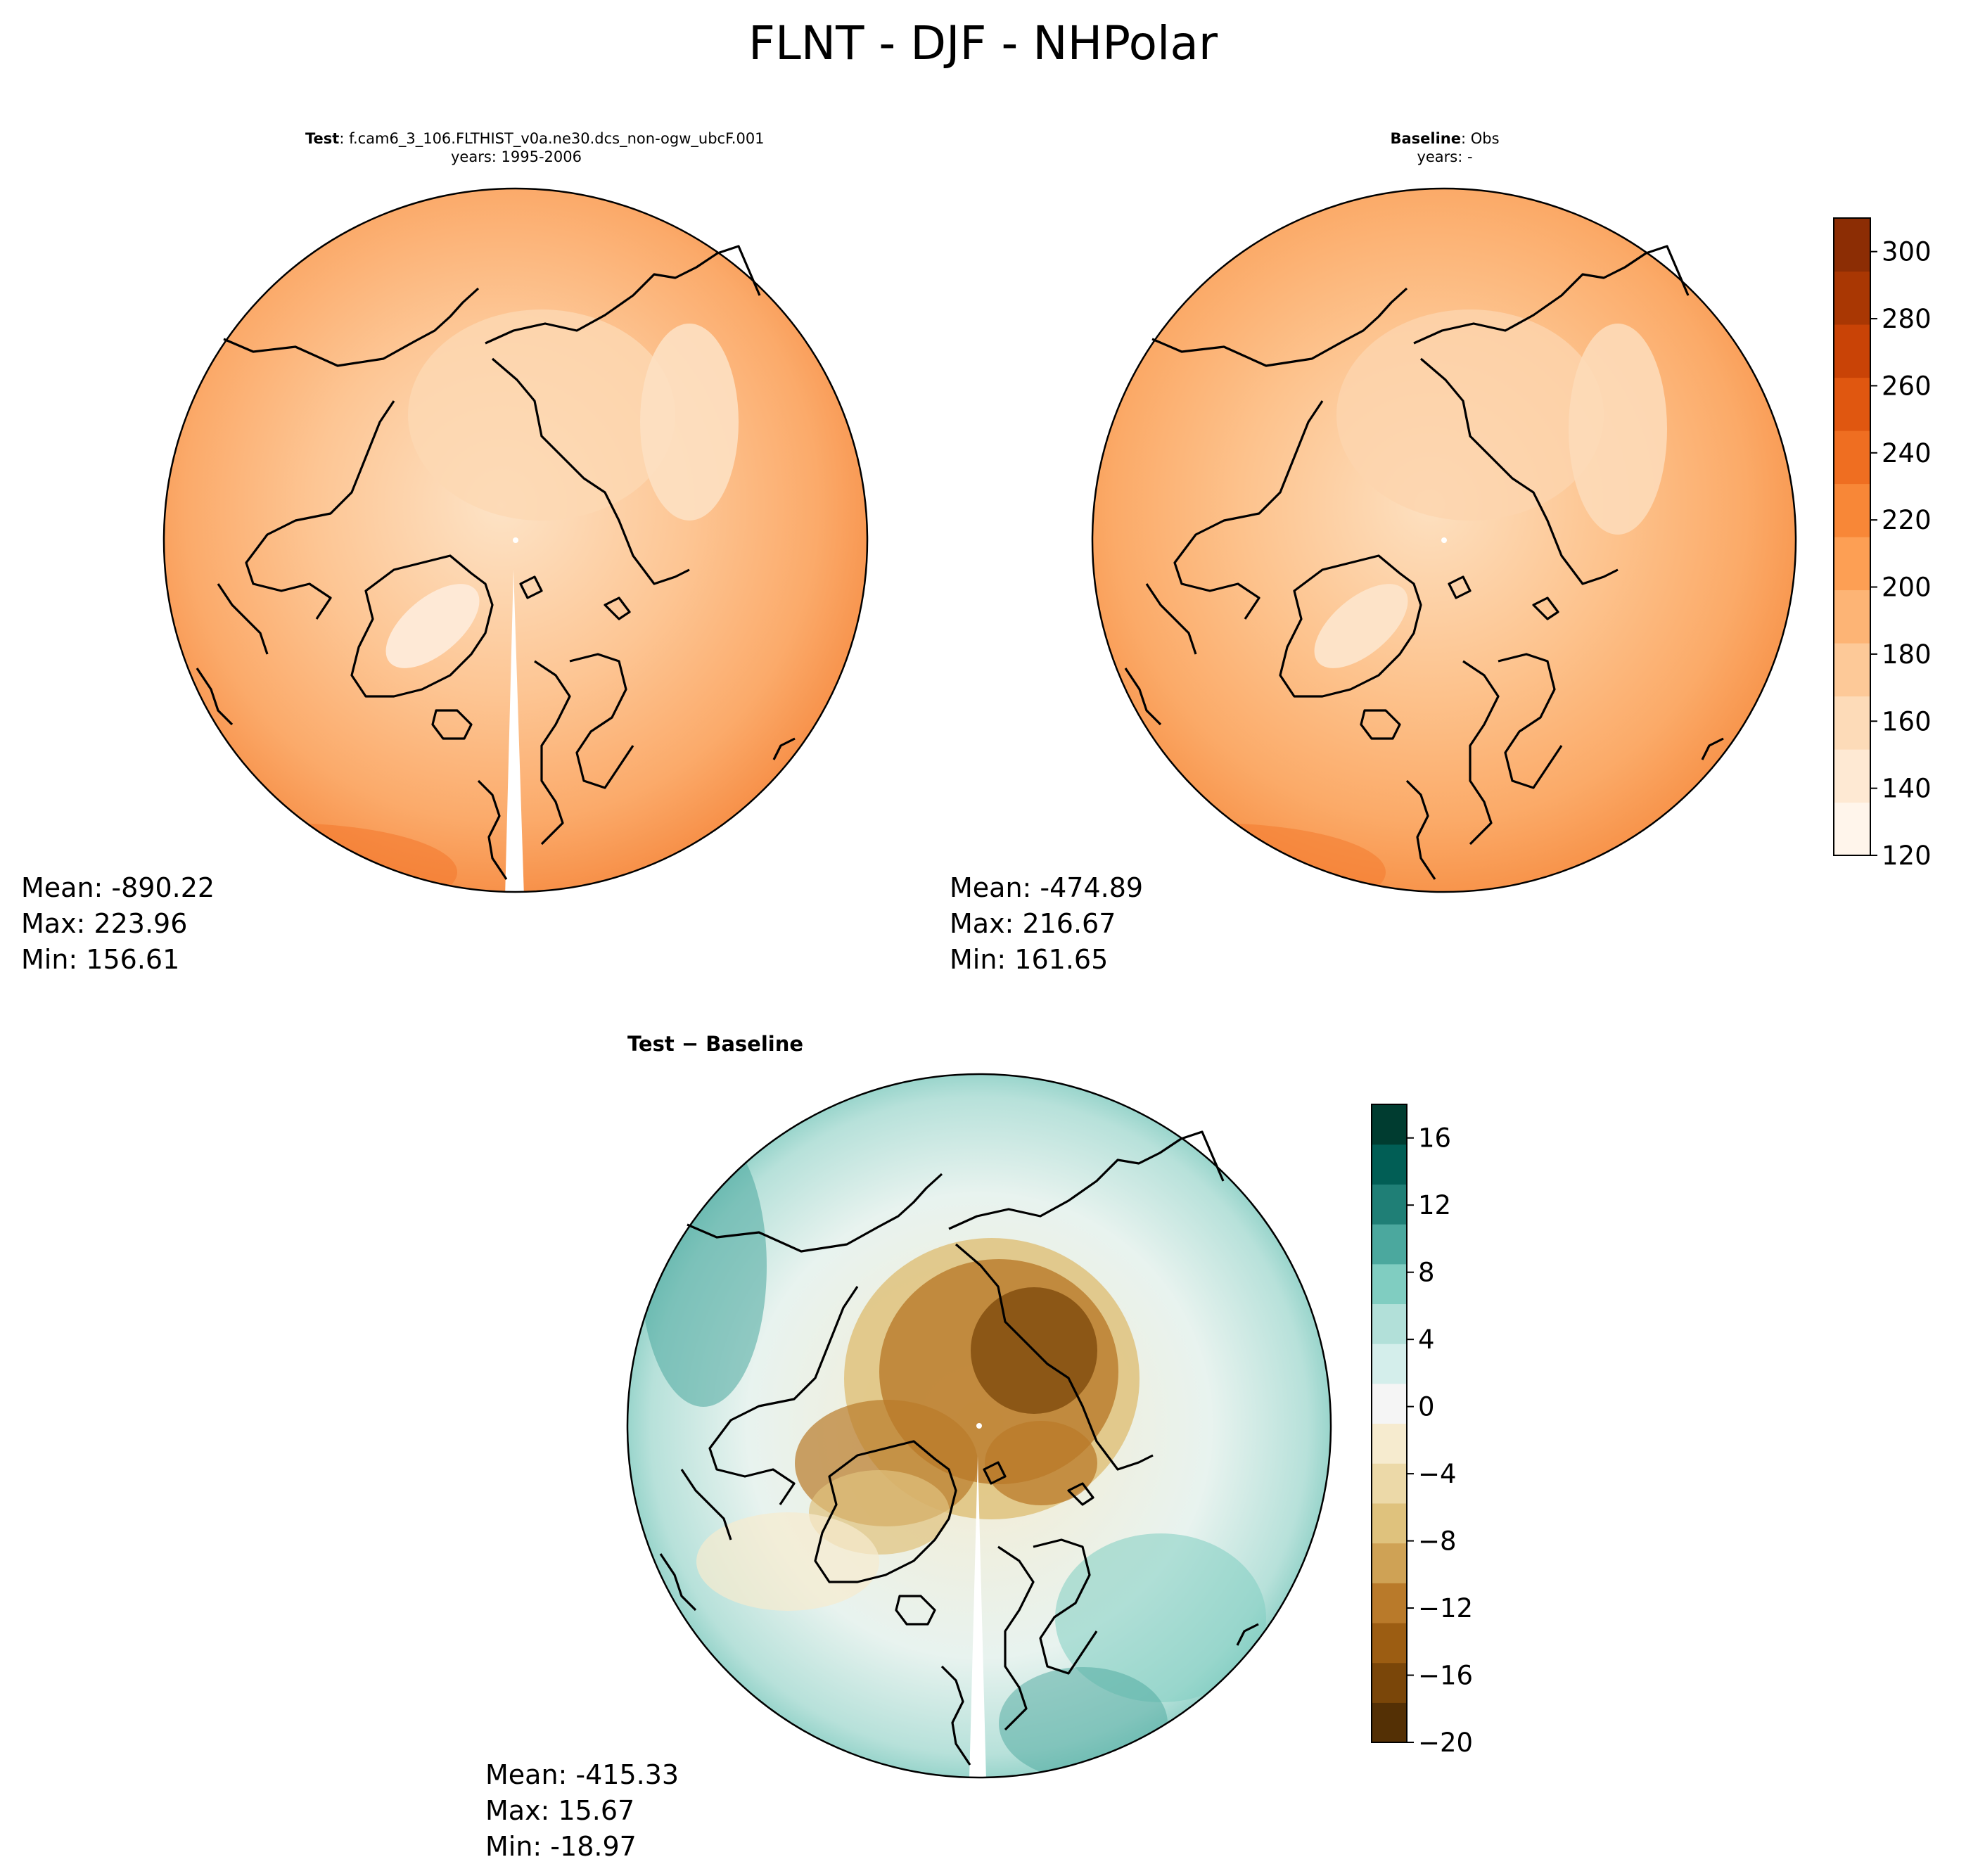  Describe the element at coordinates (1445, 1608) in the screenshot. I see `difference-colorbar-tick: −12` at that location.